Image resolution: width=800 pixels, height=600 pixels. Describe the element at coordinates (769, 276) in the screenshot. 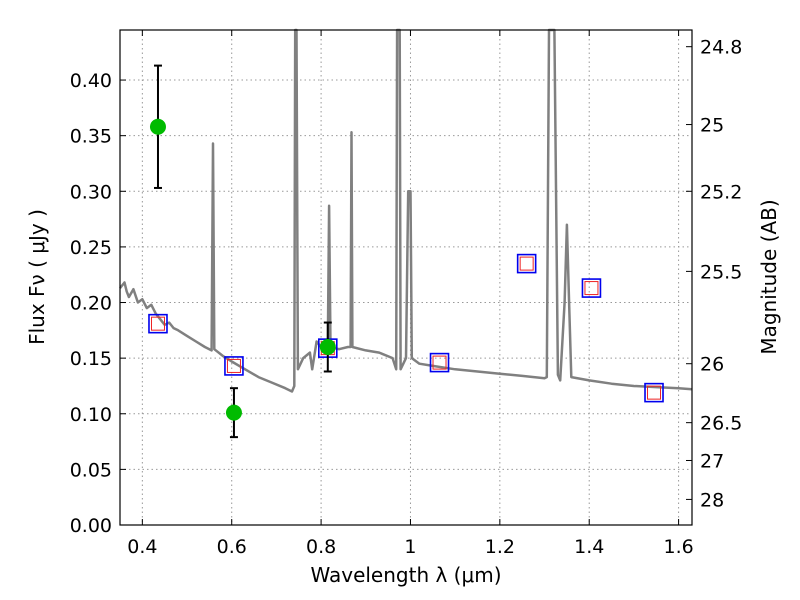

I see `y2-axis-label: Magnitude (AB)` at that location.